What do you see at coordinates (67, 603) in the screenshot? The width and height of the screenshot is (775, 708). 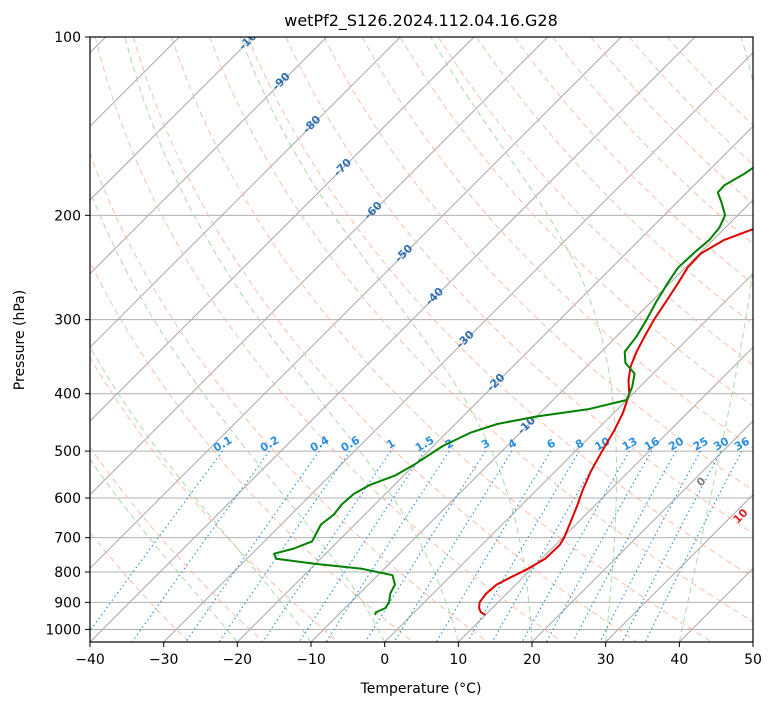 I see `y-tick-label: 900` at bounding box center [67, 603].